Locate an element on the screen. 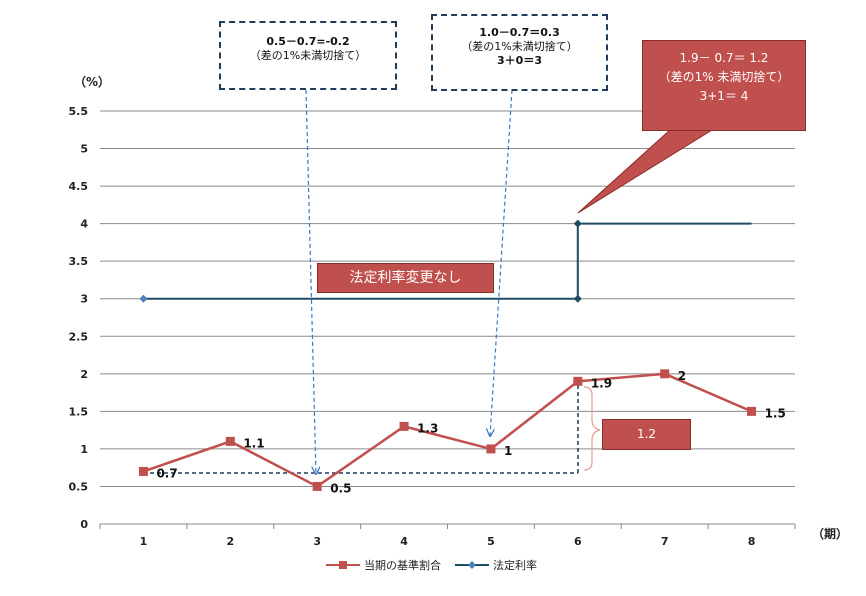 Image resolution: width=866 pixels, height=596 pixels. legend: 当期の基準割合 法定利率 is located at coordinates (431, 565).